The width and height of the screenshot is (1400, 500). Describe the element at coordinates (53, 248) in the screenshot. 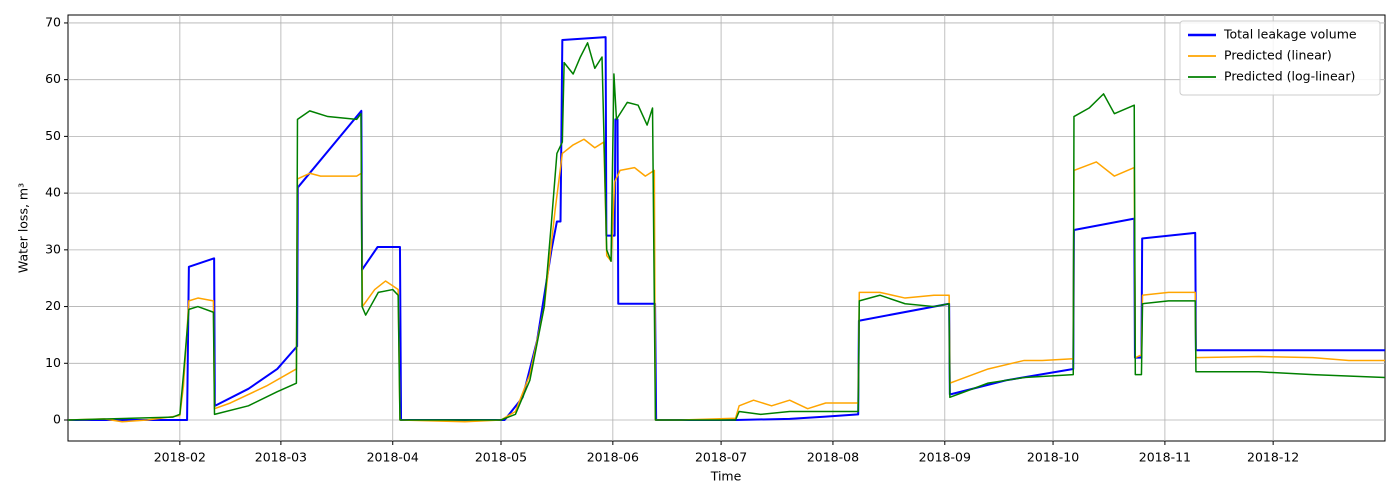

I see `y-tick-label: 30` at that location.